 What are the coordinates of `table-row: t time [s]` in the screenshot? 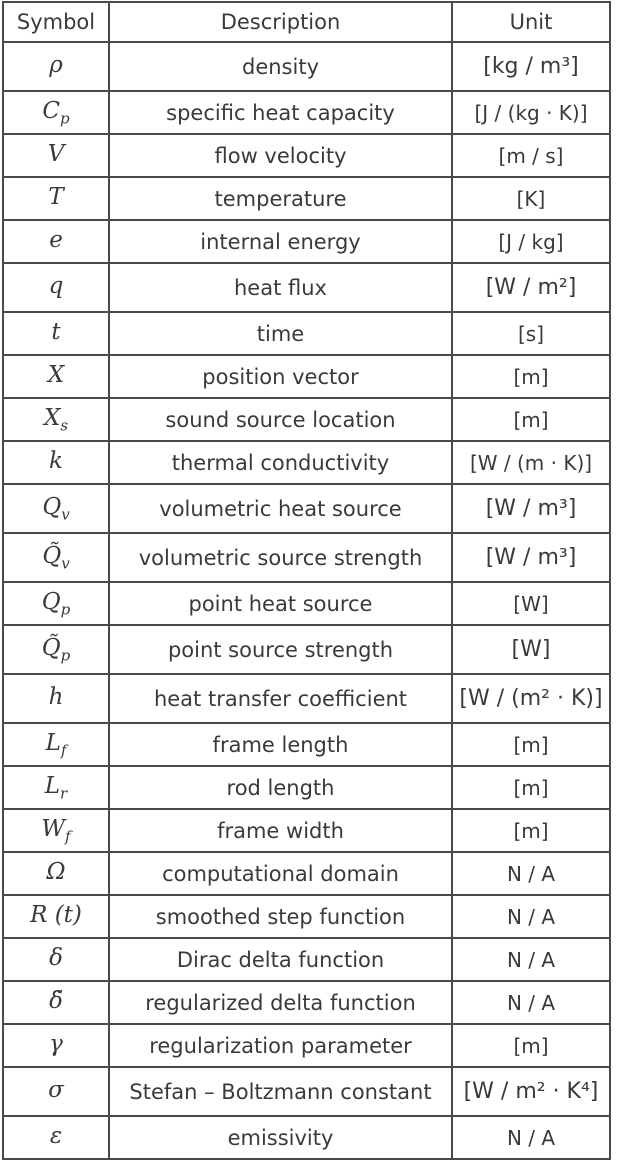 It's located at (306, 333).